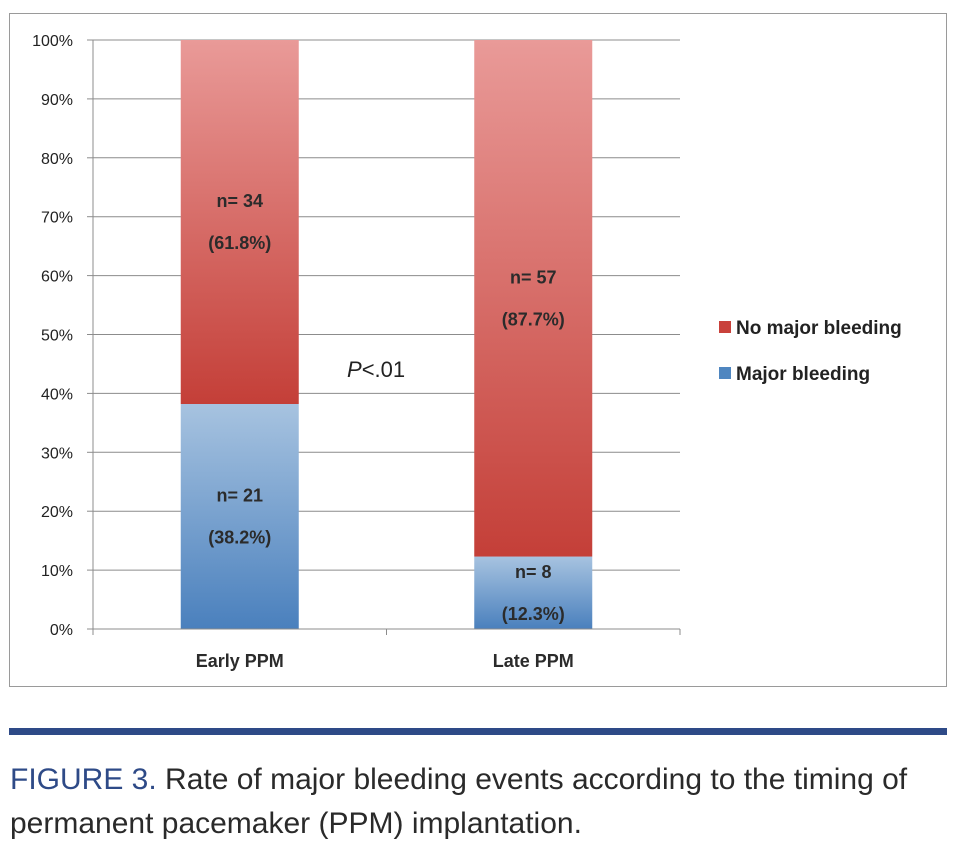 The height and width of the screenshot is (860, 958). What do you see at coordinates (239, 538) in the screenshot?
I see `data-label: (38.2%)` at bounding box center [239, 538].